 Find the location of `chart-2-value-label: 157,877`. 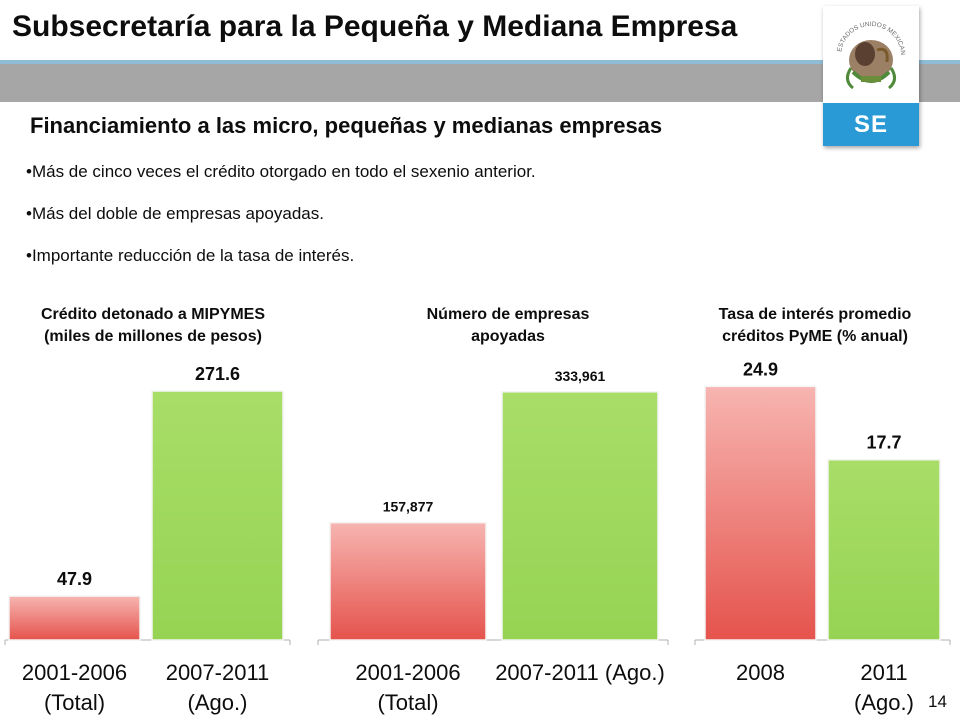

chart-2-value-label: 157,877 is located at coordinates (408, 507).